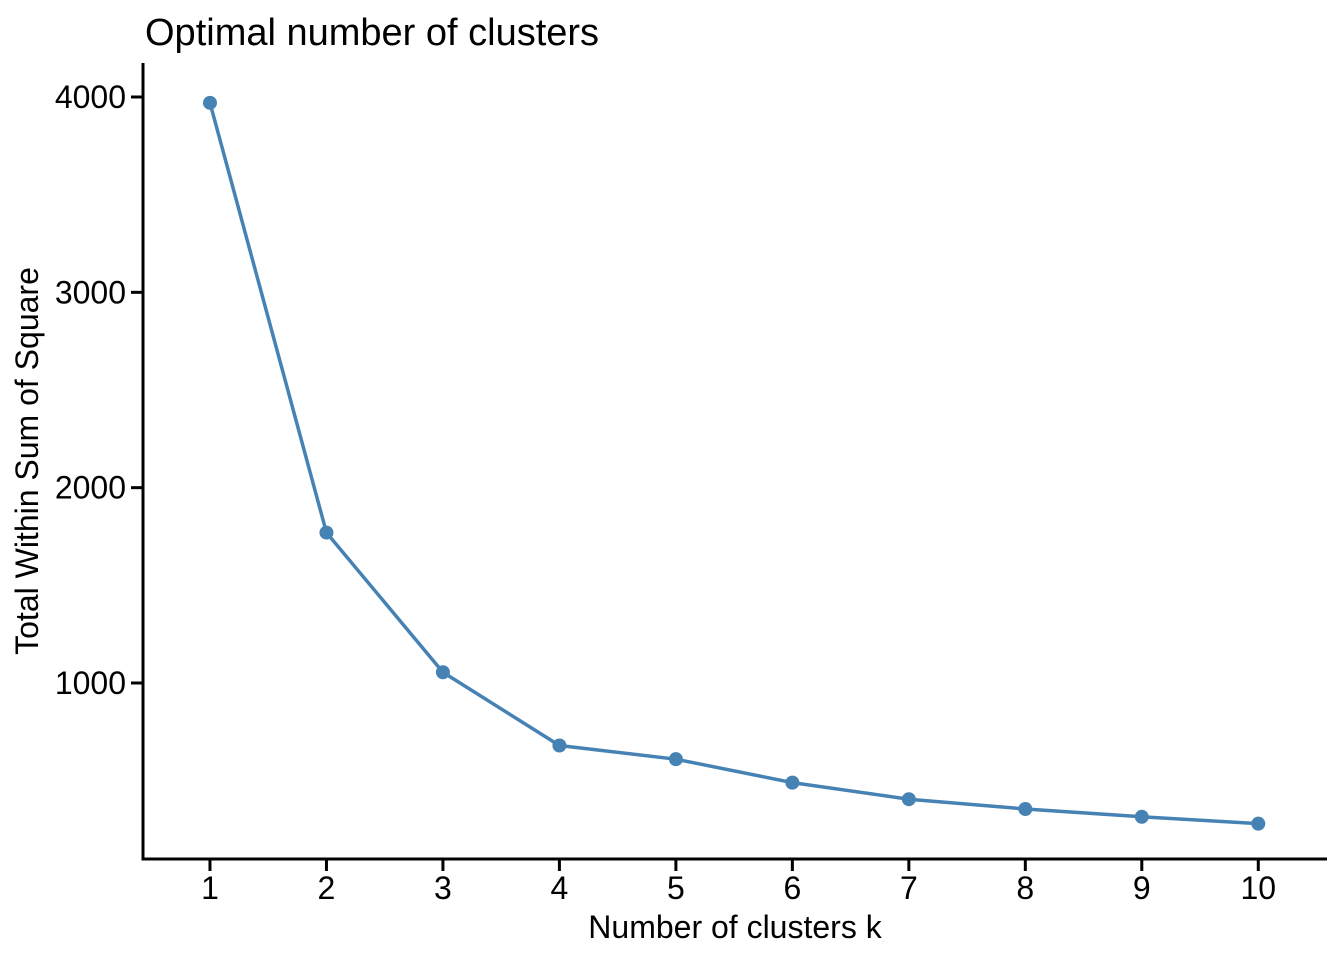  What do you see at coordinates (90, 488) in the screenshot?
I see `y-tick-label: 2000` at bounding box center [90, 488].